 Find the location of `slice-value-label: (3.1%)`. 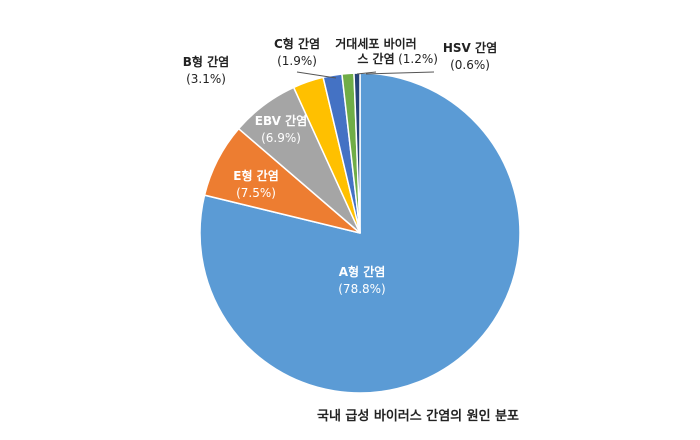

slice-value-label: (3.1%) is located at coordinates (206, 79).